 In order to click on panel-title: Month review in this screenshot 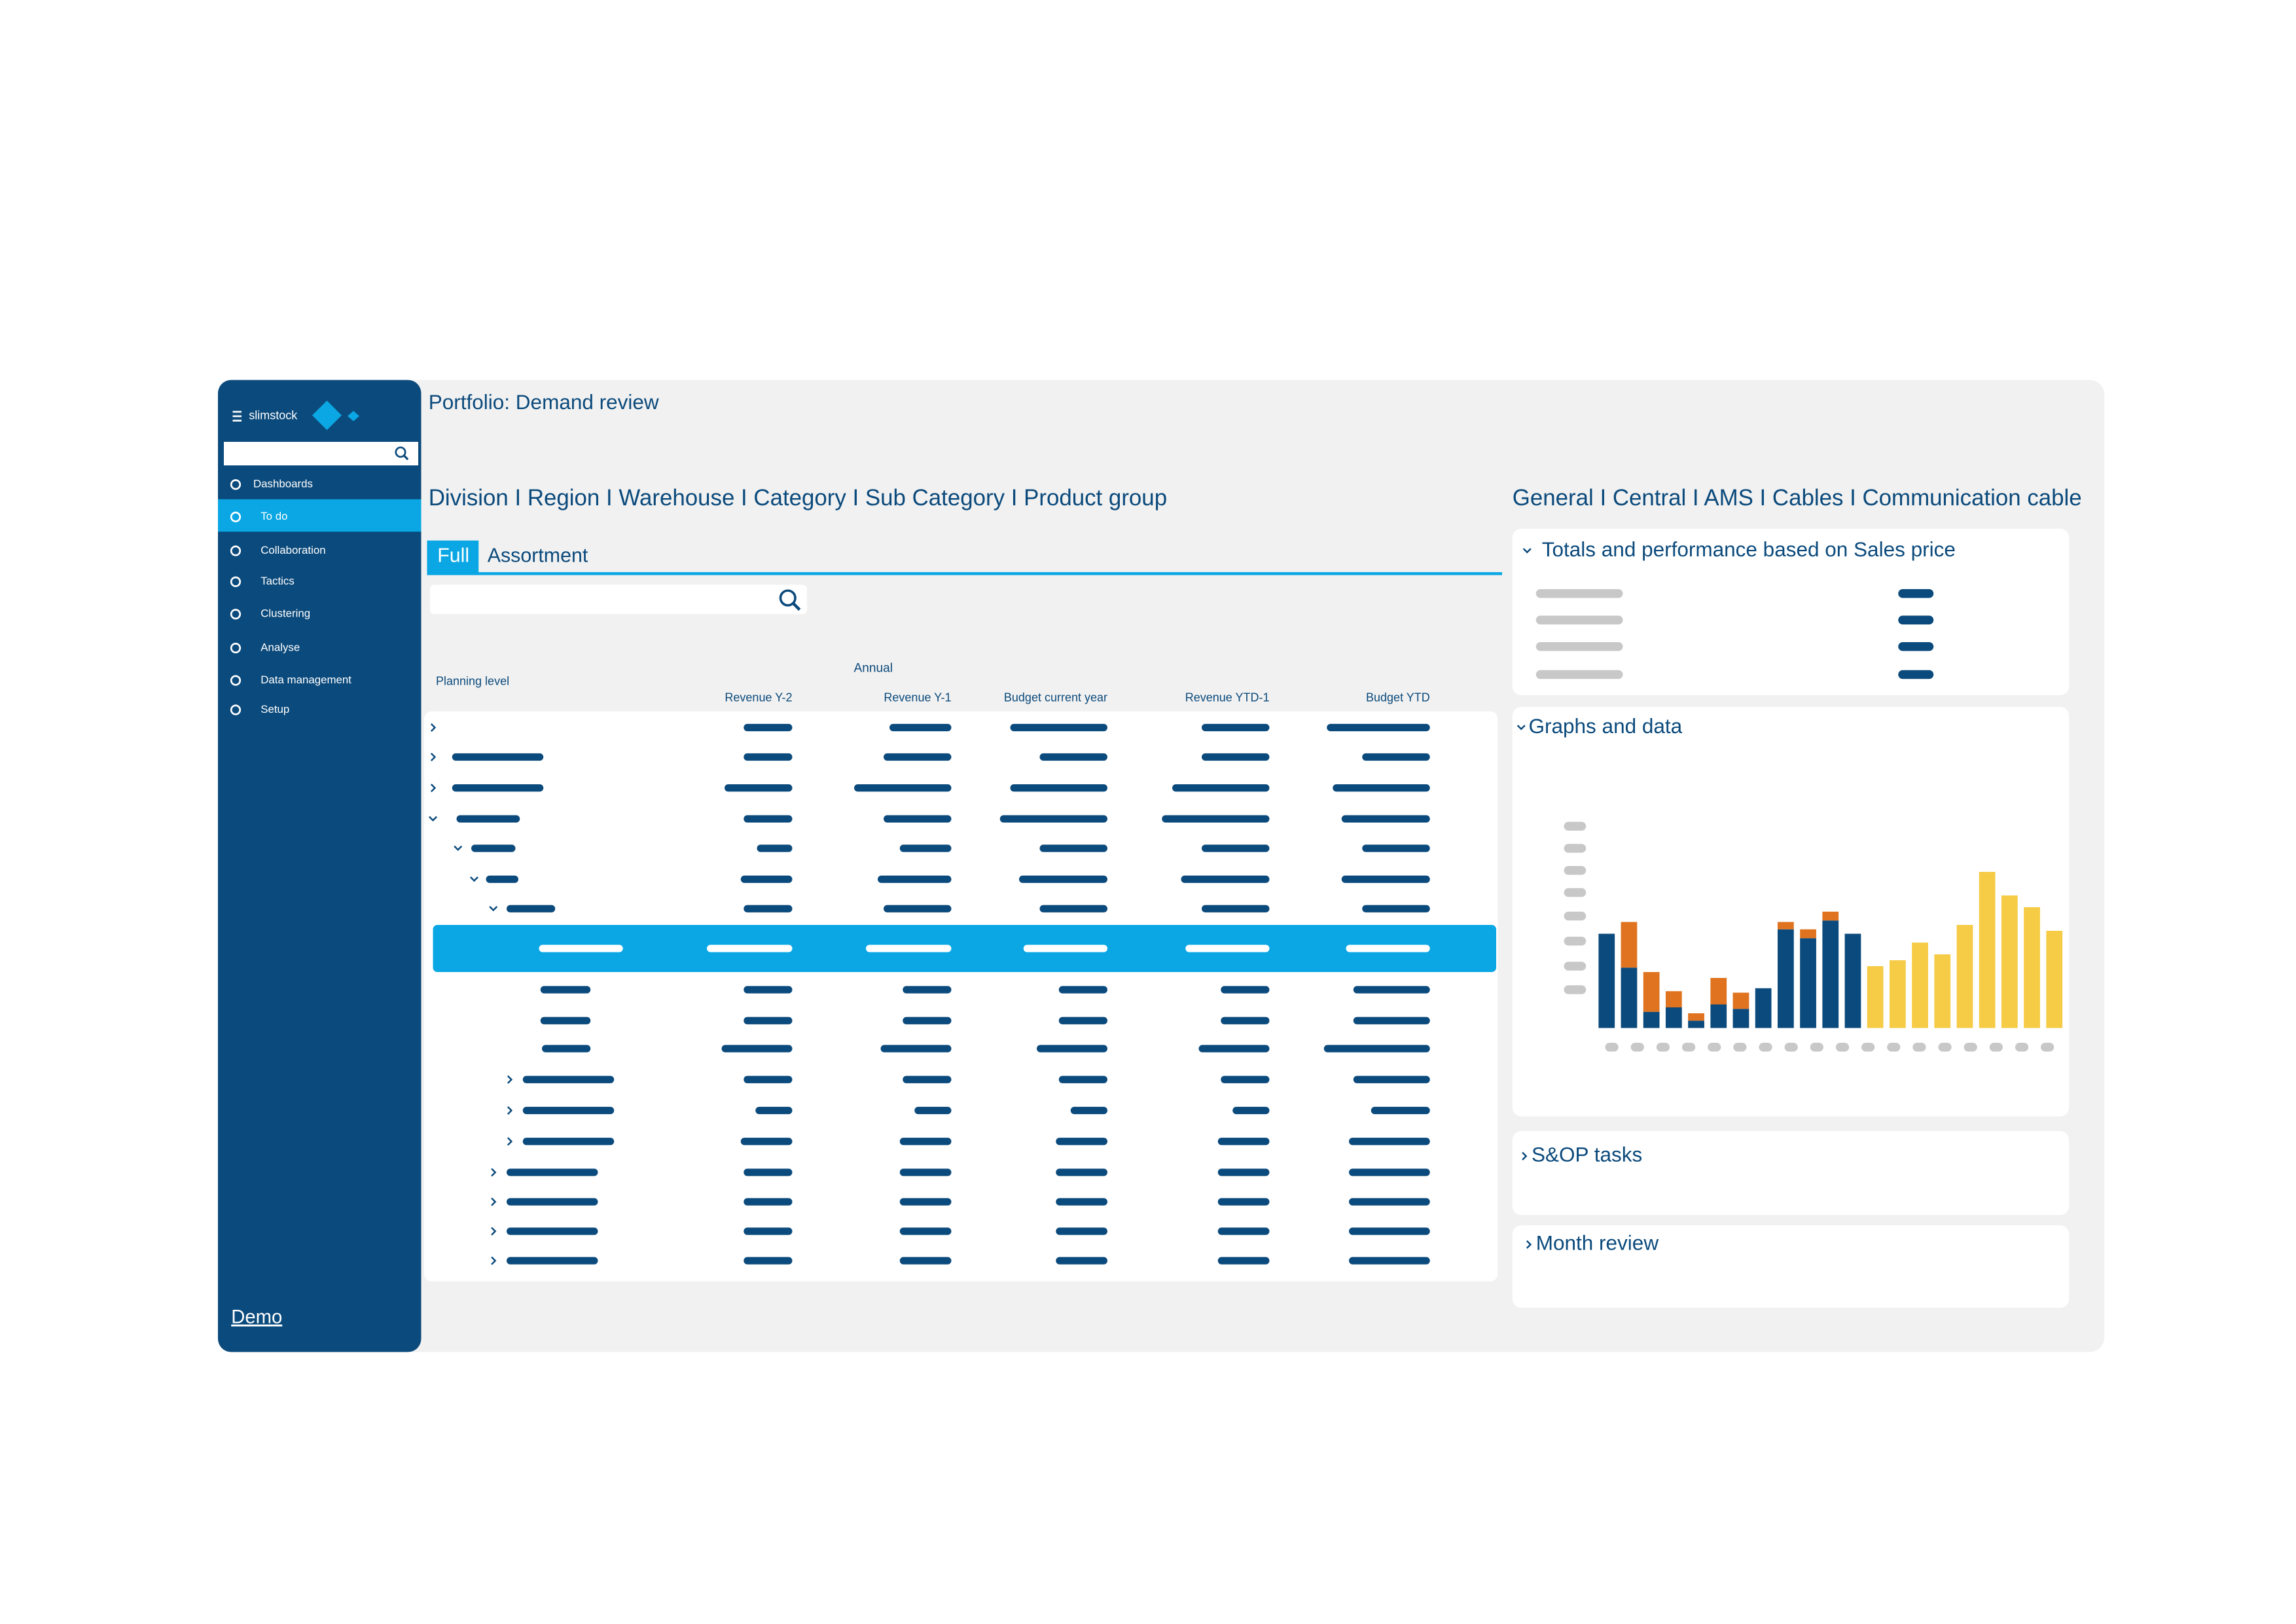, I will do `click(1597, 1243)`.